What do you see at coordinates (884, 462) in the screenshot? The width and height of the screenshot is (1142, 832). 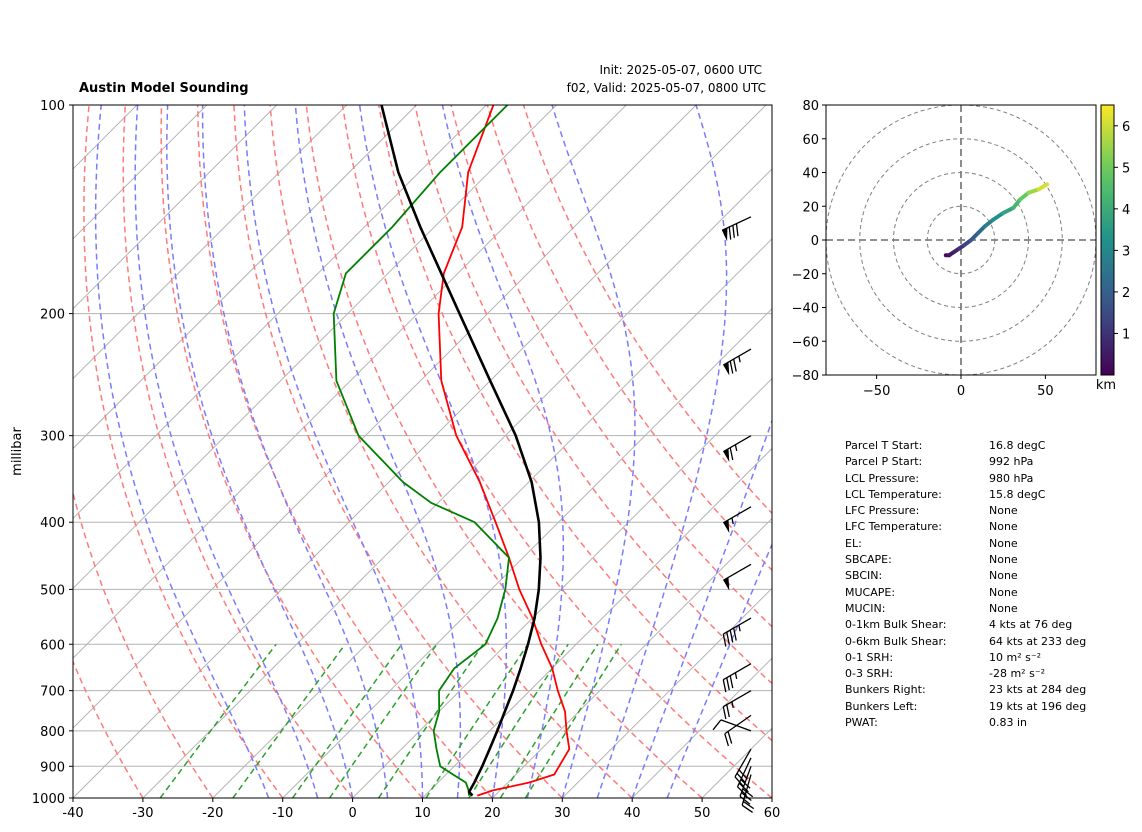 I see `param-label: Parcel P Start:` at bounding box center [884, 462].